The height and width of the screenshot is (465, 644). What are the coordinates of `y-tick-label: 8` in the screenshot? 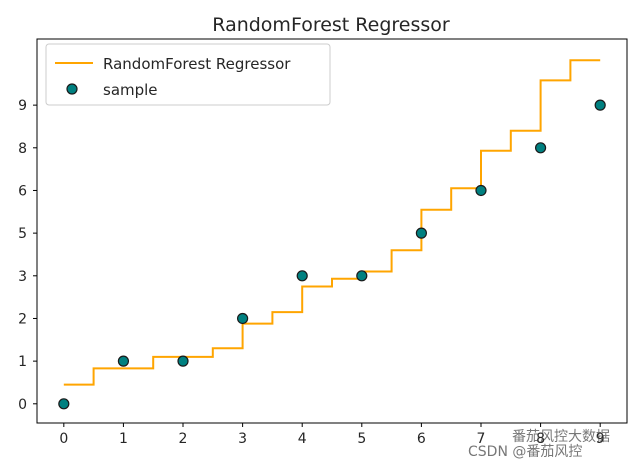 It's located at (22, 149).